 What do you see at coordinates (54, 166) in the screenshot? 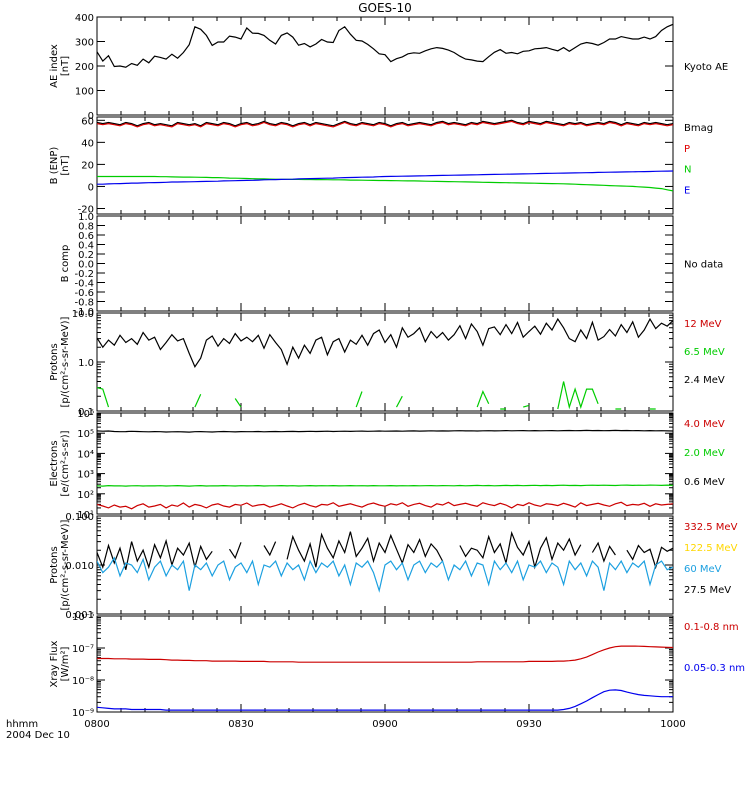
I see `y-axis-label: B (ENP)` at bounding box center [54, 166].